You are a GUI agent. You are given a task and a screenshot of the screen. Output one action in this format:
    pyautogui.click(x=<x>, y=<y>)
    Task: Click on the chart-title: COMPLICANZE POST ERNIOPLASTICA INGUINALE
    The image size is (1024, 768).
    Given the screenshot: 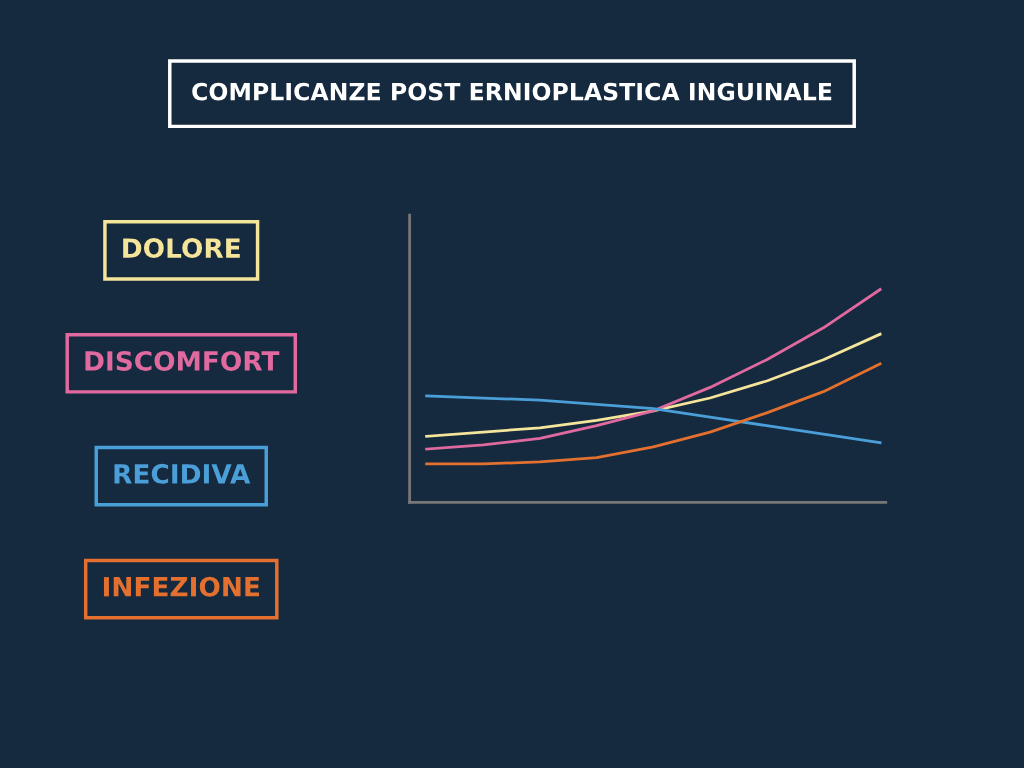 What is the action you would take?
    pyautogui.click(x=512, y=91)
    